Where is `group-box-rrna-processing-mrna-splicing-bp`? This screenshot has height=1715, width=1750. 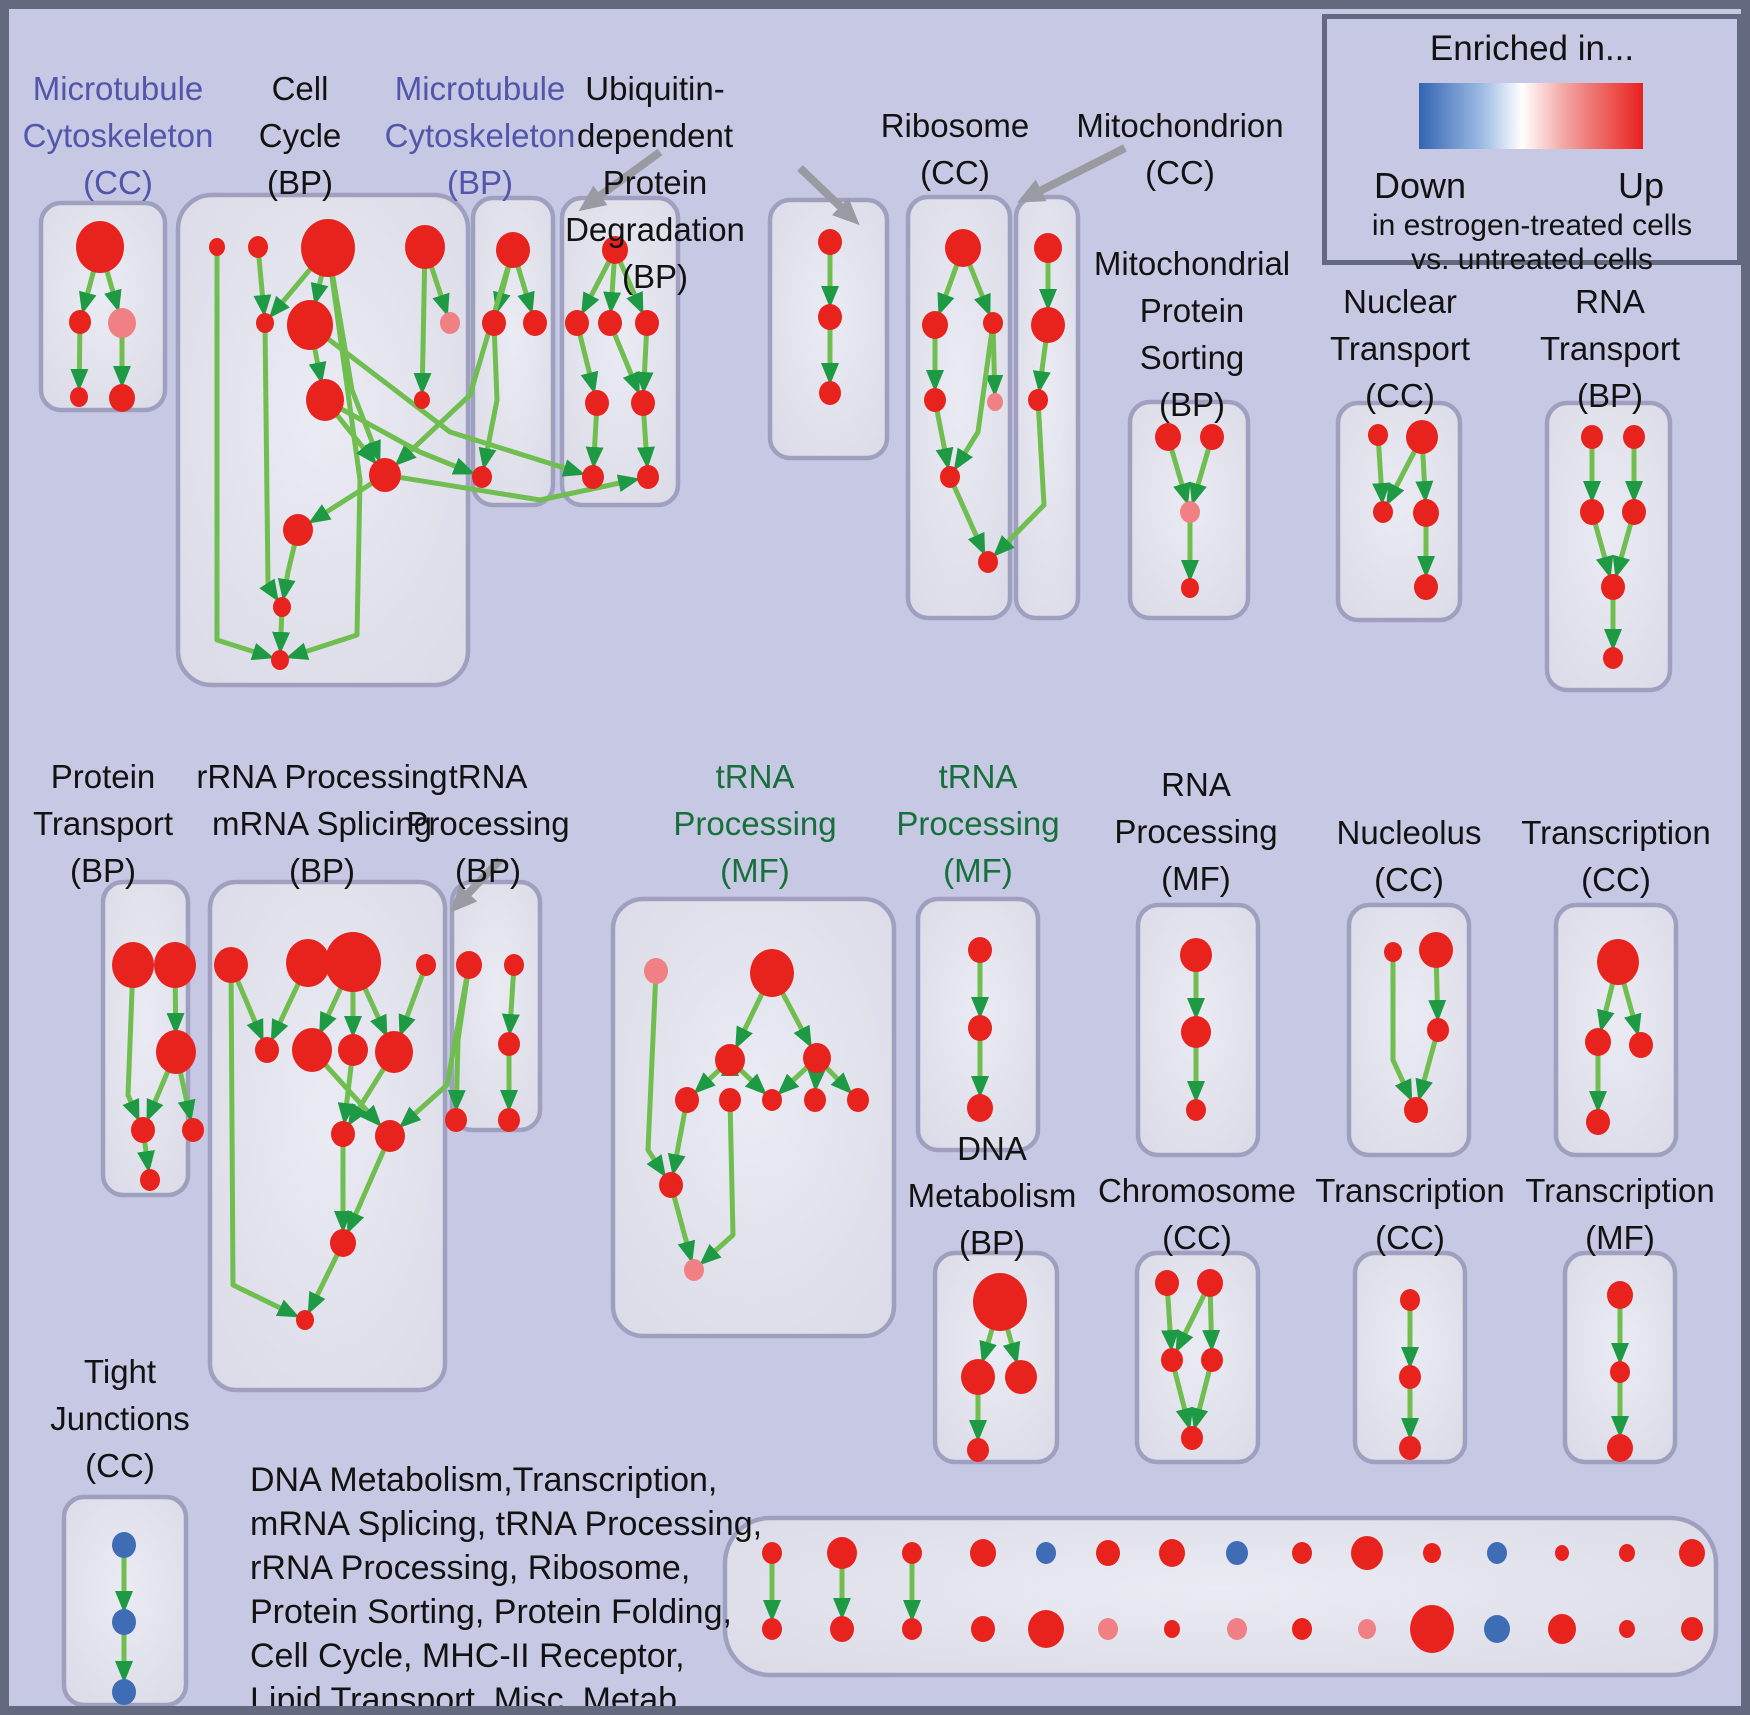 group-box-rrna-processing-mrna-splicing-bp is located at coordinates (327, 1136).